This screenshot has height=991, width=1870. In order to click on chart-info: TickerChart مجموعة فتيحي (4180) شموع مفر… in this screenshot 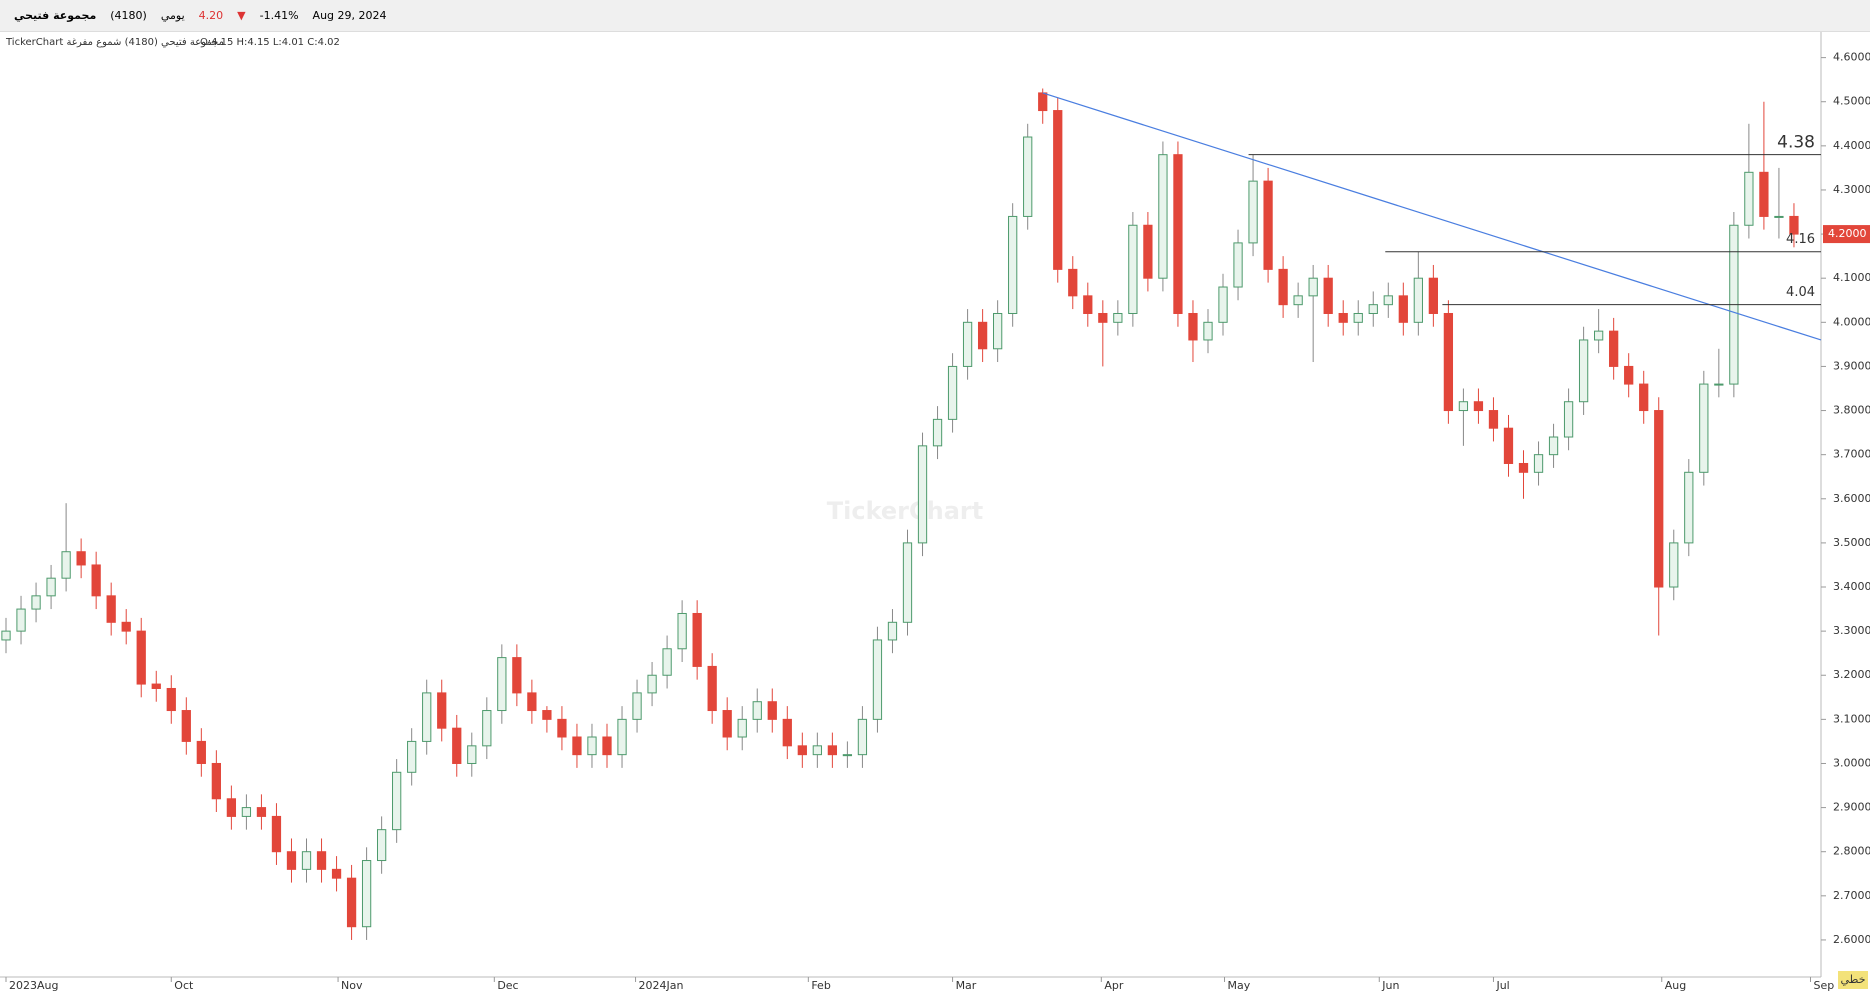, I will do `click(114, 42)`.